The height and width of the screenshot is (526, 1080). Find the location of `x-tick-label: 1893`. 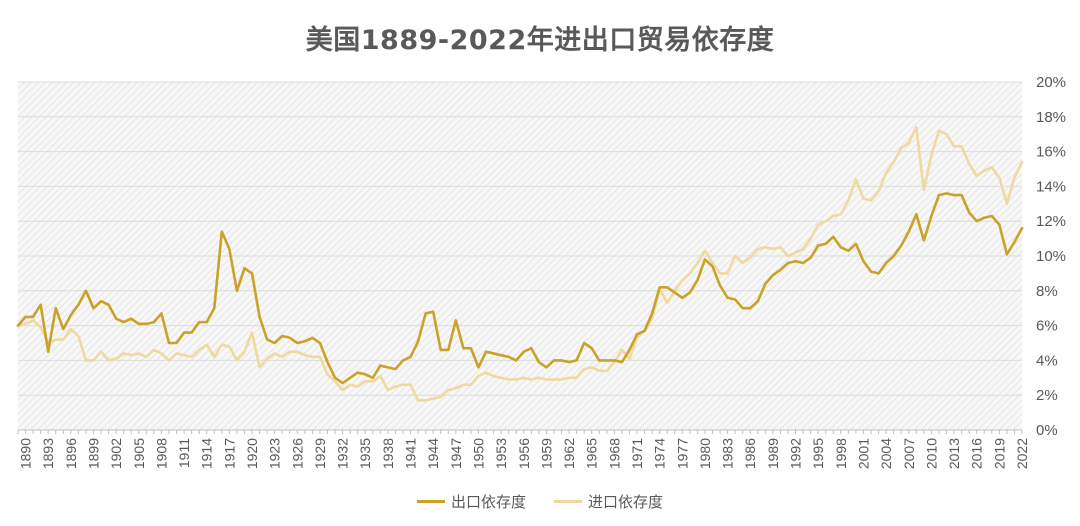

x-tick-label: 1893 is located at coordinates (48, 453).